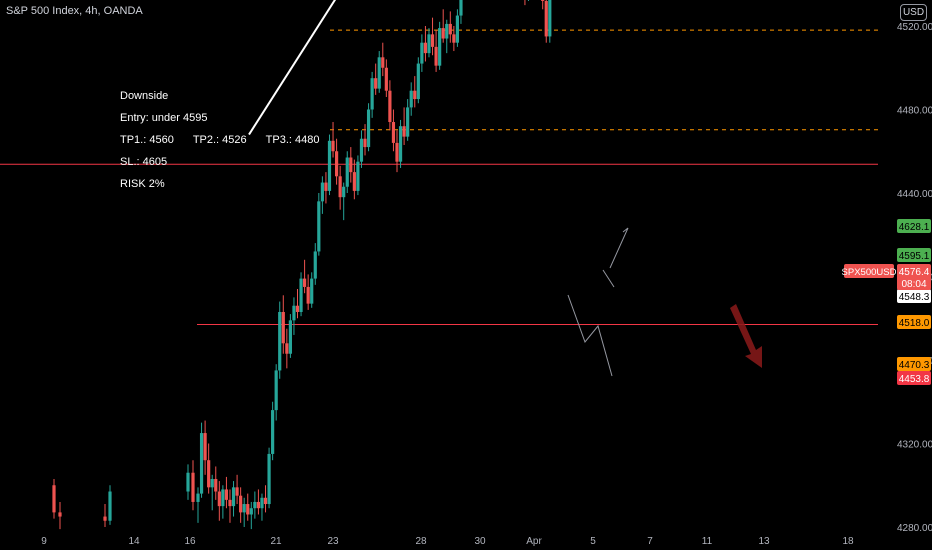 The width and height of the screenshot is (932, 550). Describe the element at coordinates (276, 541) in the screenshot. I see `x-tick-label: 21` at that location.